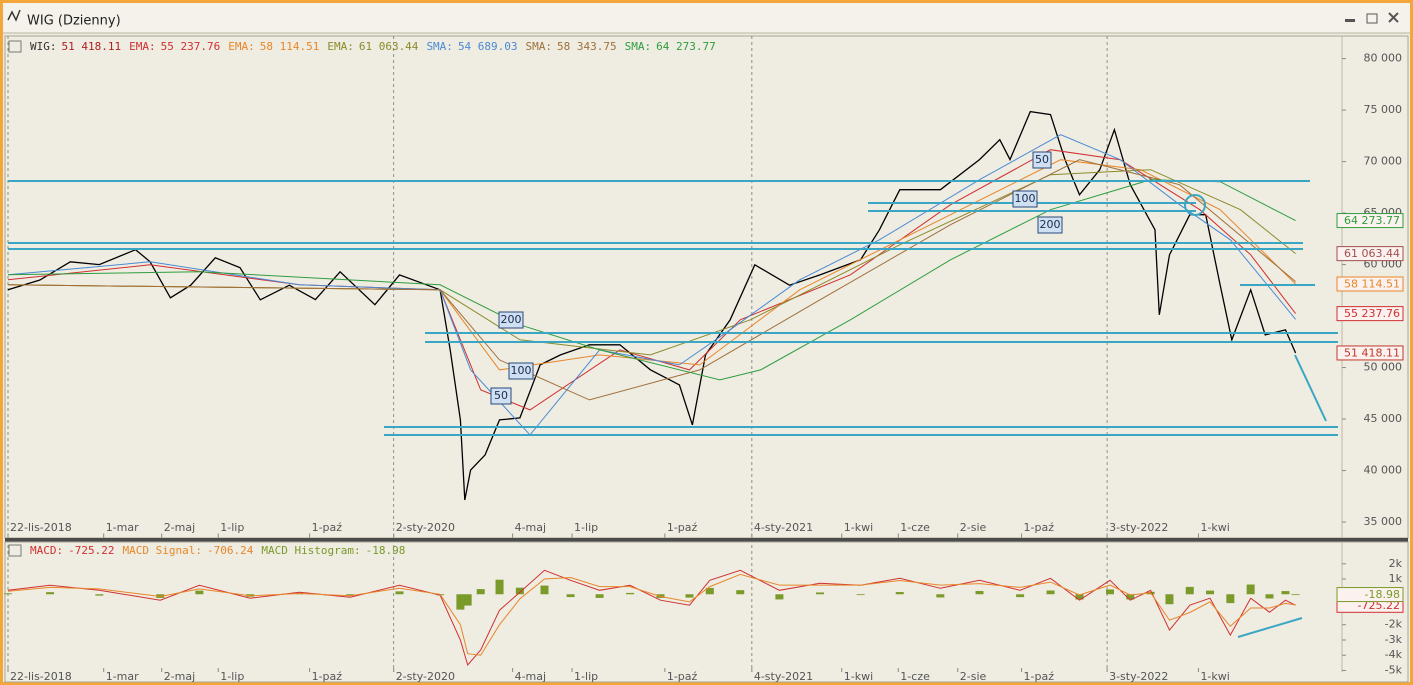 The height and width of the screenshot is (685, 1413). Describe the element at coordinates (1383, 418) in the screenshot. I see `y-tick-label: 45 000` at that location.